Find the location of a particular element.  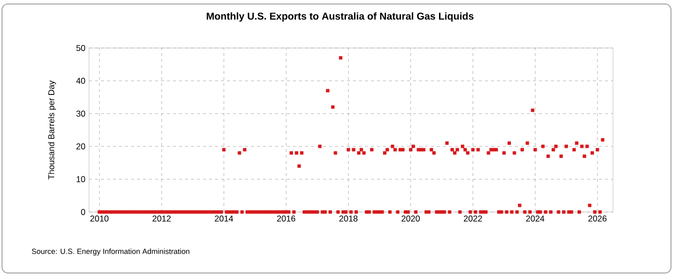

chart-title: Monthly U.S. Exports to Australia of Natural Gas Liquids is located at coordinates (340, 17).